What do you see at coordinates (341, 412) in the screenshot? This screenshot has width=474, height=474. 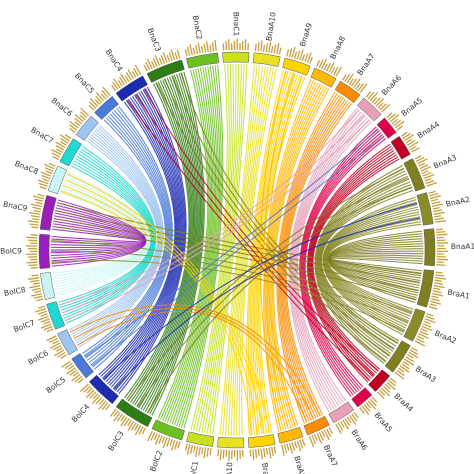 I see `chromosome-braa6` at bounding box center [341, 412].